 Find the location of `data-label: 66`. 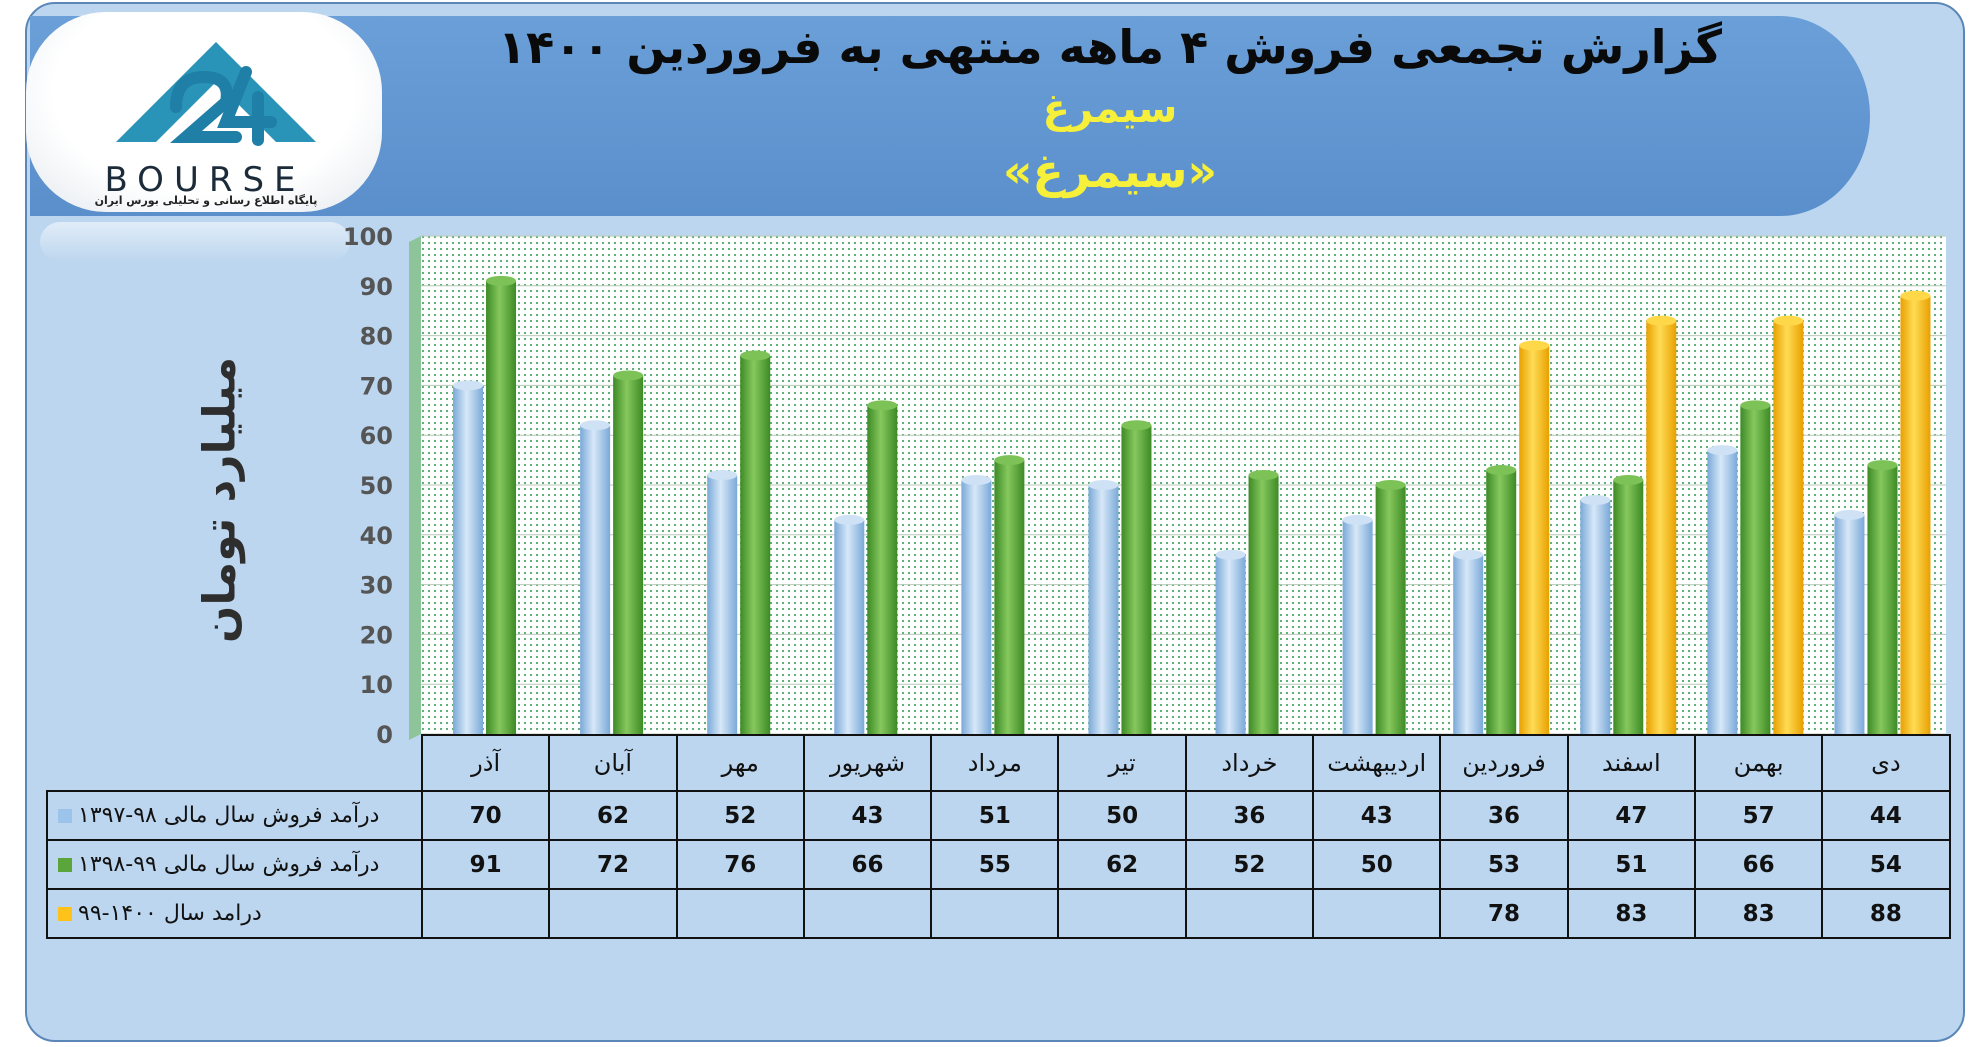

data-label: 66 is located at coordinates (867, 864).